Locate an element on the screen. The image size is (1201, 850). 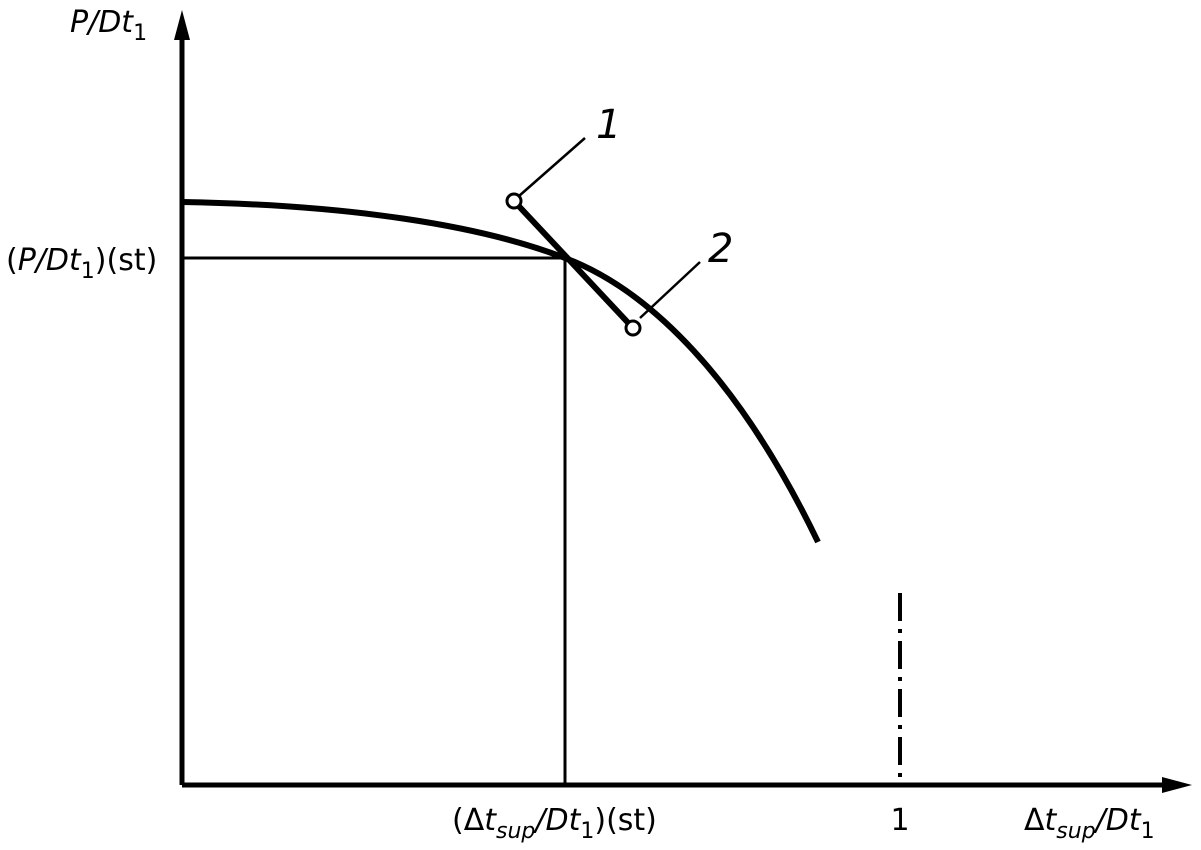
tangent-segment is located at coordinates (573, 264).